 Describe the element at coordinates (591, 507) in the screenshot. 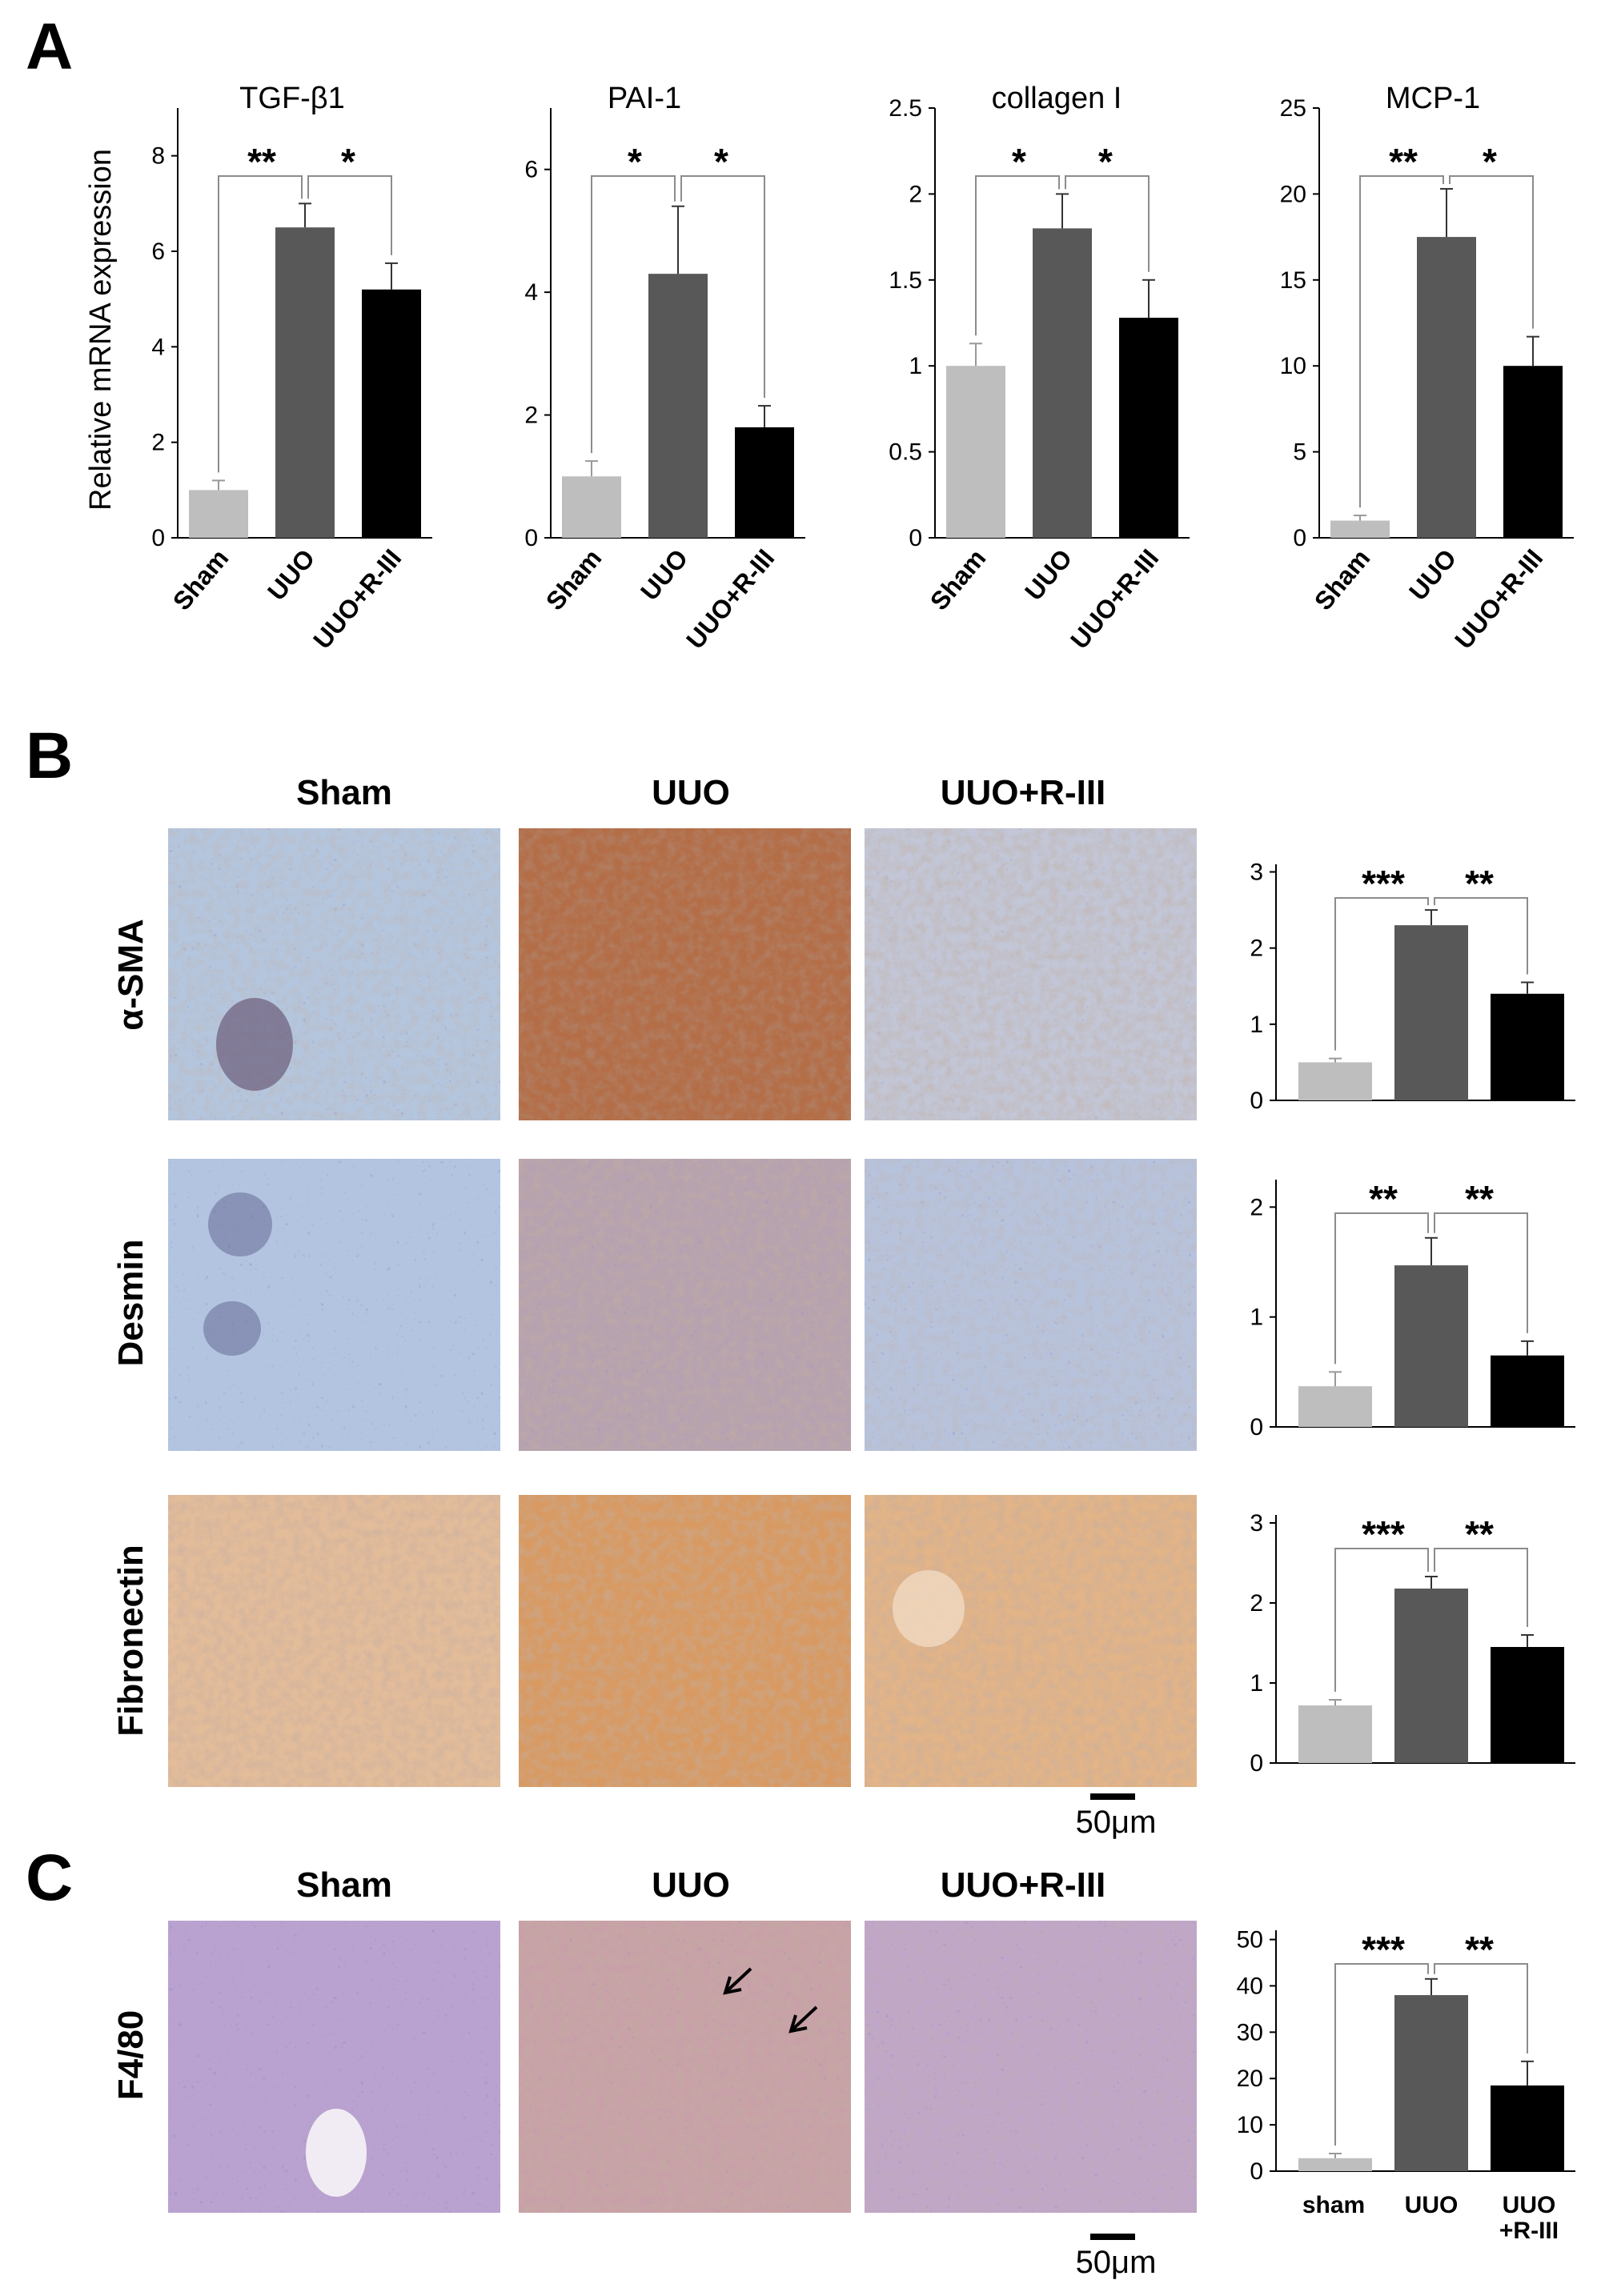

I see `pai-1-bar-sham` at that location.